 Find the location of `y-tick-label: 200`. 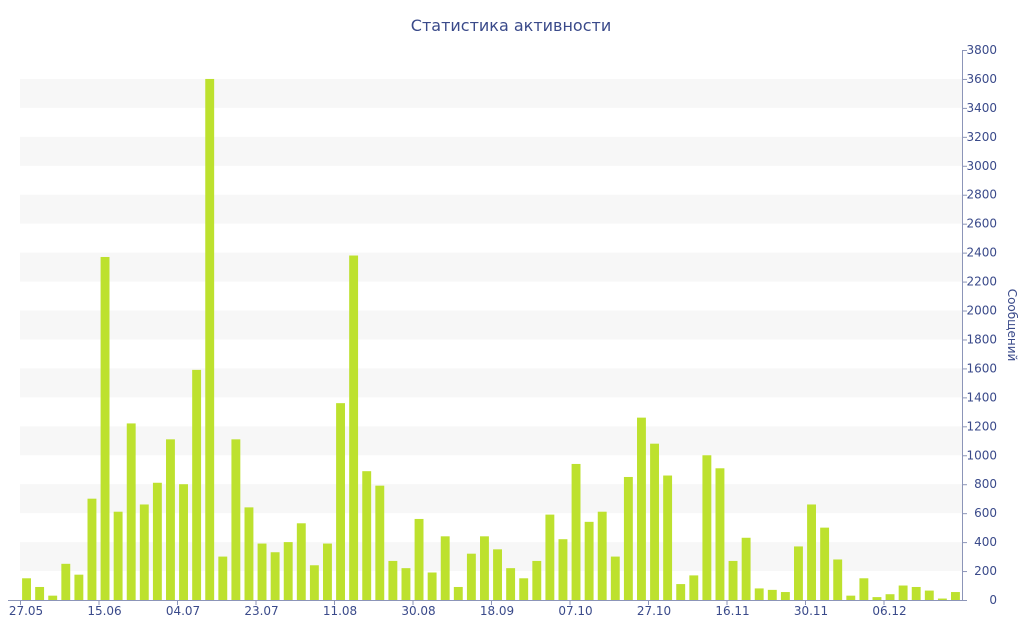

y-tick-label: 200 is located at coordinates (985, 571).